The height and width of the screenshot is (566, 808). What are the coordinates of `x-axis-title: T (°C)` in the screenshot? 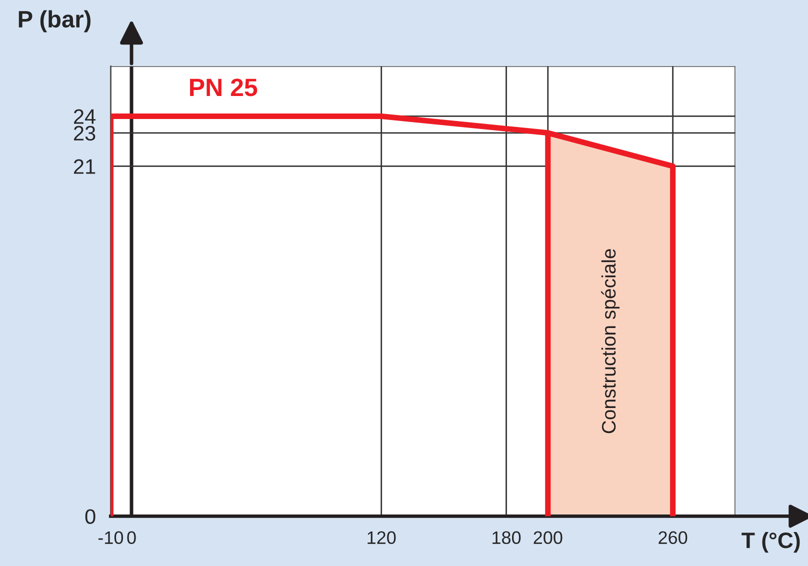 It's located at (771, 542).